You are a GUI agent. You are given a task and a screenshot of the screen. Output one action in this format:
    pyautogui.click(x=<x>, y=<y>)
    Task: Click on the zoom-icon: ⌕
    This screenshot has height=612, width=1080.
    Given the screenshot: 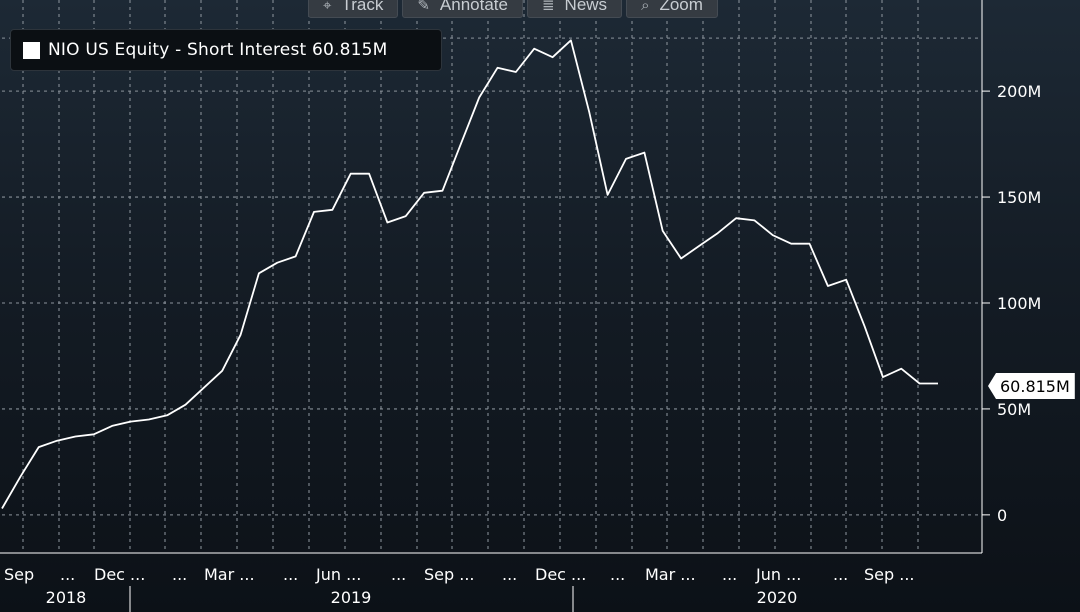 What is the action you would take?
    pyautogui.click(x=645, y=7)
    